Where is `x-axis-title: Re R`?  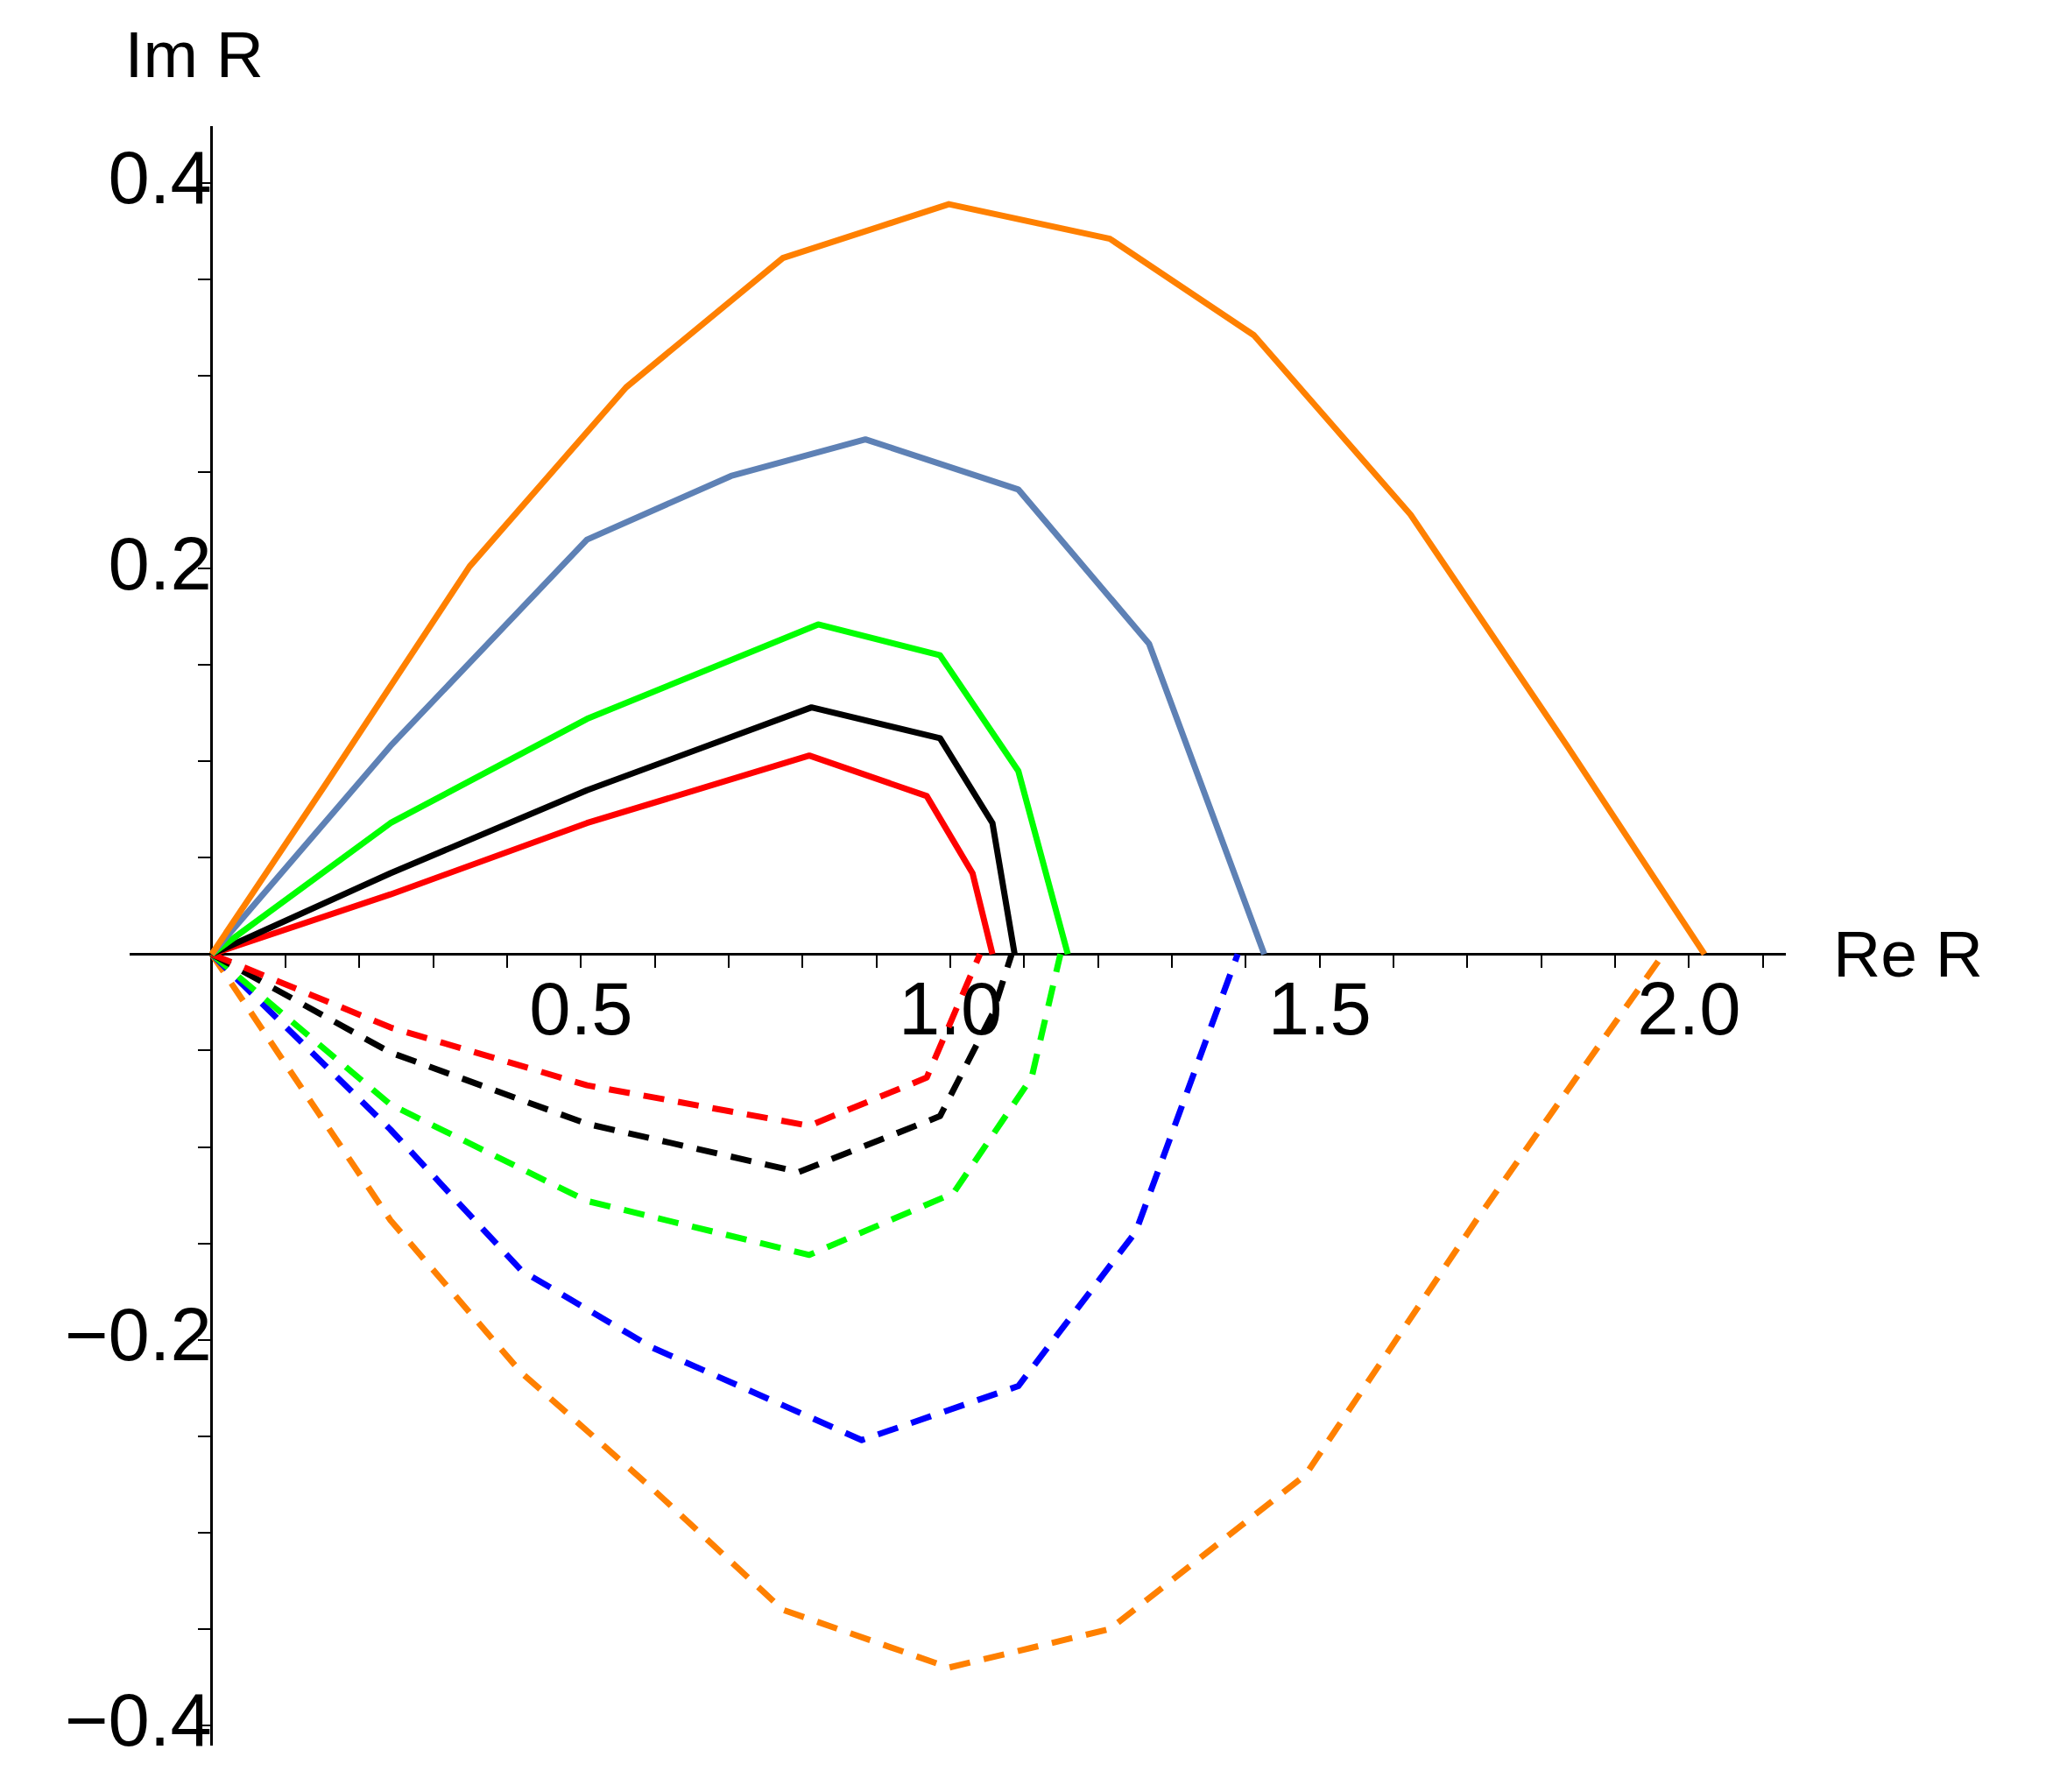
x-axis-title: Re R is located at coordinates (1908, 954).